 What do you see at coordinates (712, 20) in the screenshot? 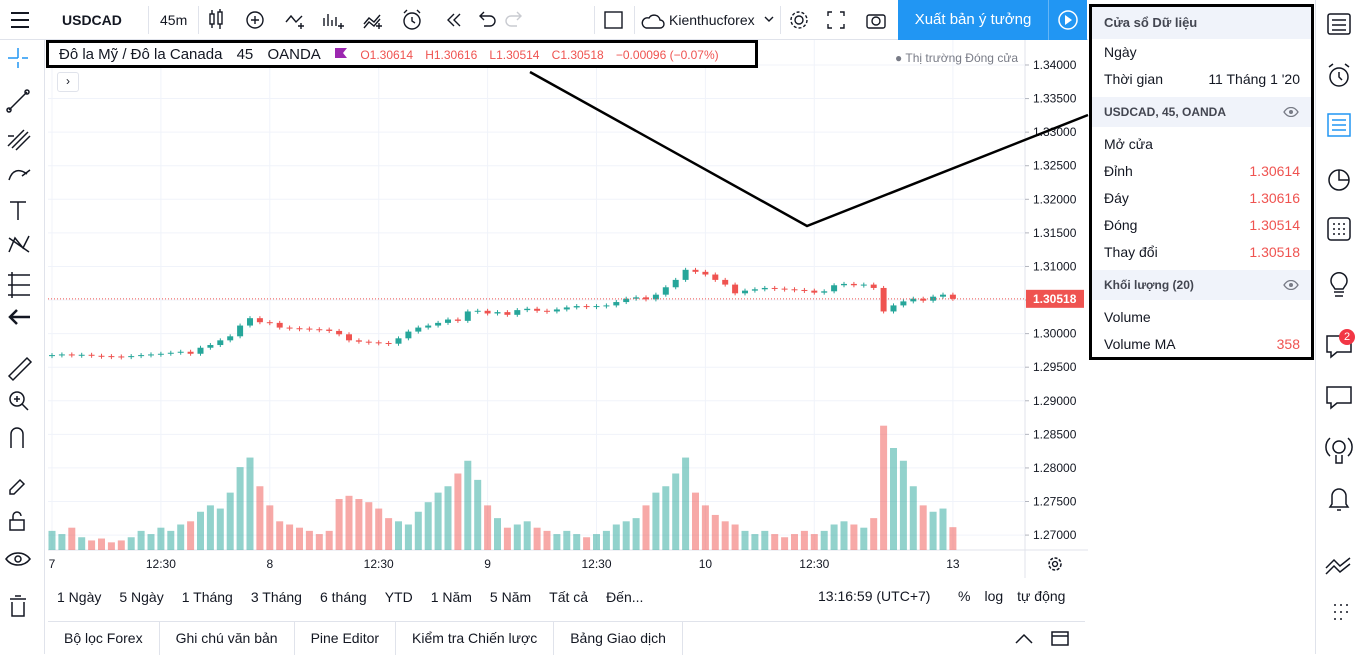
I see `account-name: Kienthucforex` at bounding box center [712, 20].